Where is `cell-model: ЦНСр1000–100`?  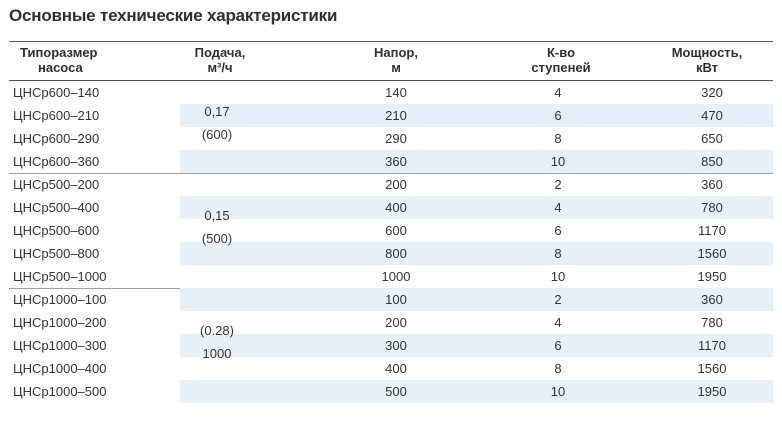 cell-model: ЦНСр1000–100 is located at coordinates (60, 299).